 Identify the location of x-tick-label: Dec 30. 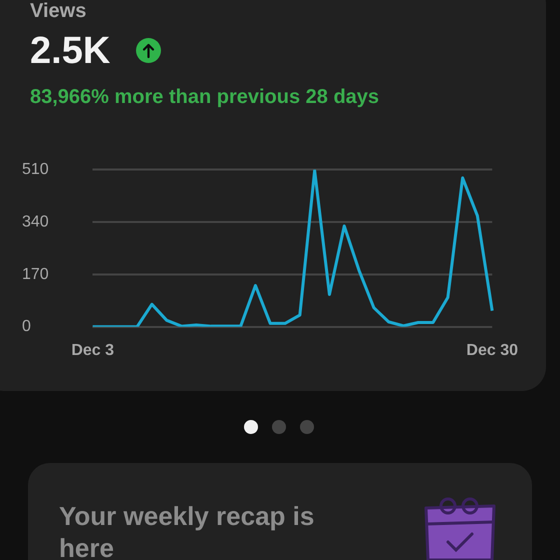
(492, 350).